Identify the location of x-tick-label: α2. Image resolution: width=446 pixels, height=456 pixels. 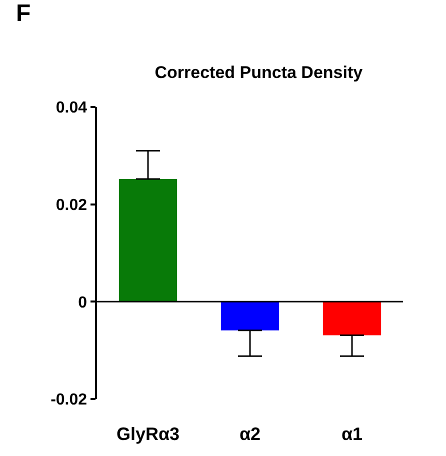
(250, 434).